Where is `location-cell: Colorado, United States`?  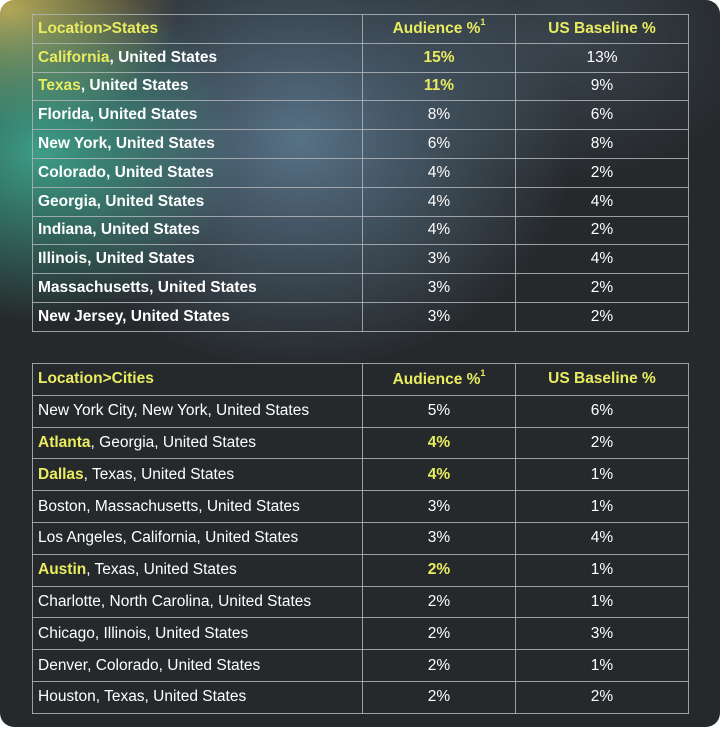 location-cell: Colorado, United States is located at coordinates (197, 172).